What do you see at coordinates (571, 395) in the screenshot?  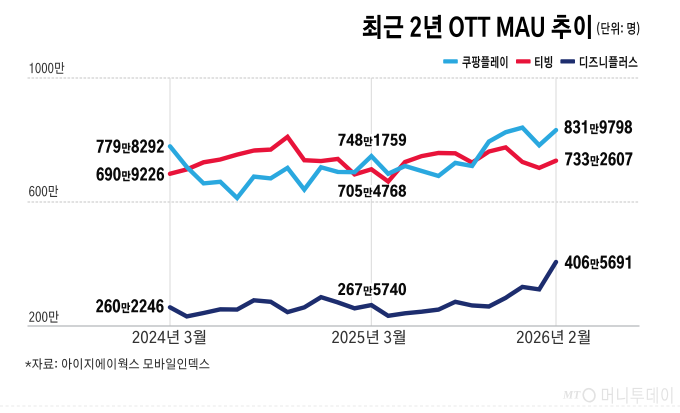 I see `svg-text: MT` at bounding box center [571, 395].